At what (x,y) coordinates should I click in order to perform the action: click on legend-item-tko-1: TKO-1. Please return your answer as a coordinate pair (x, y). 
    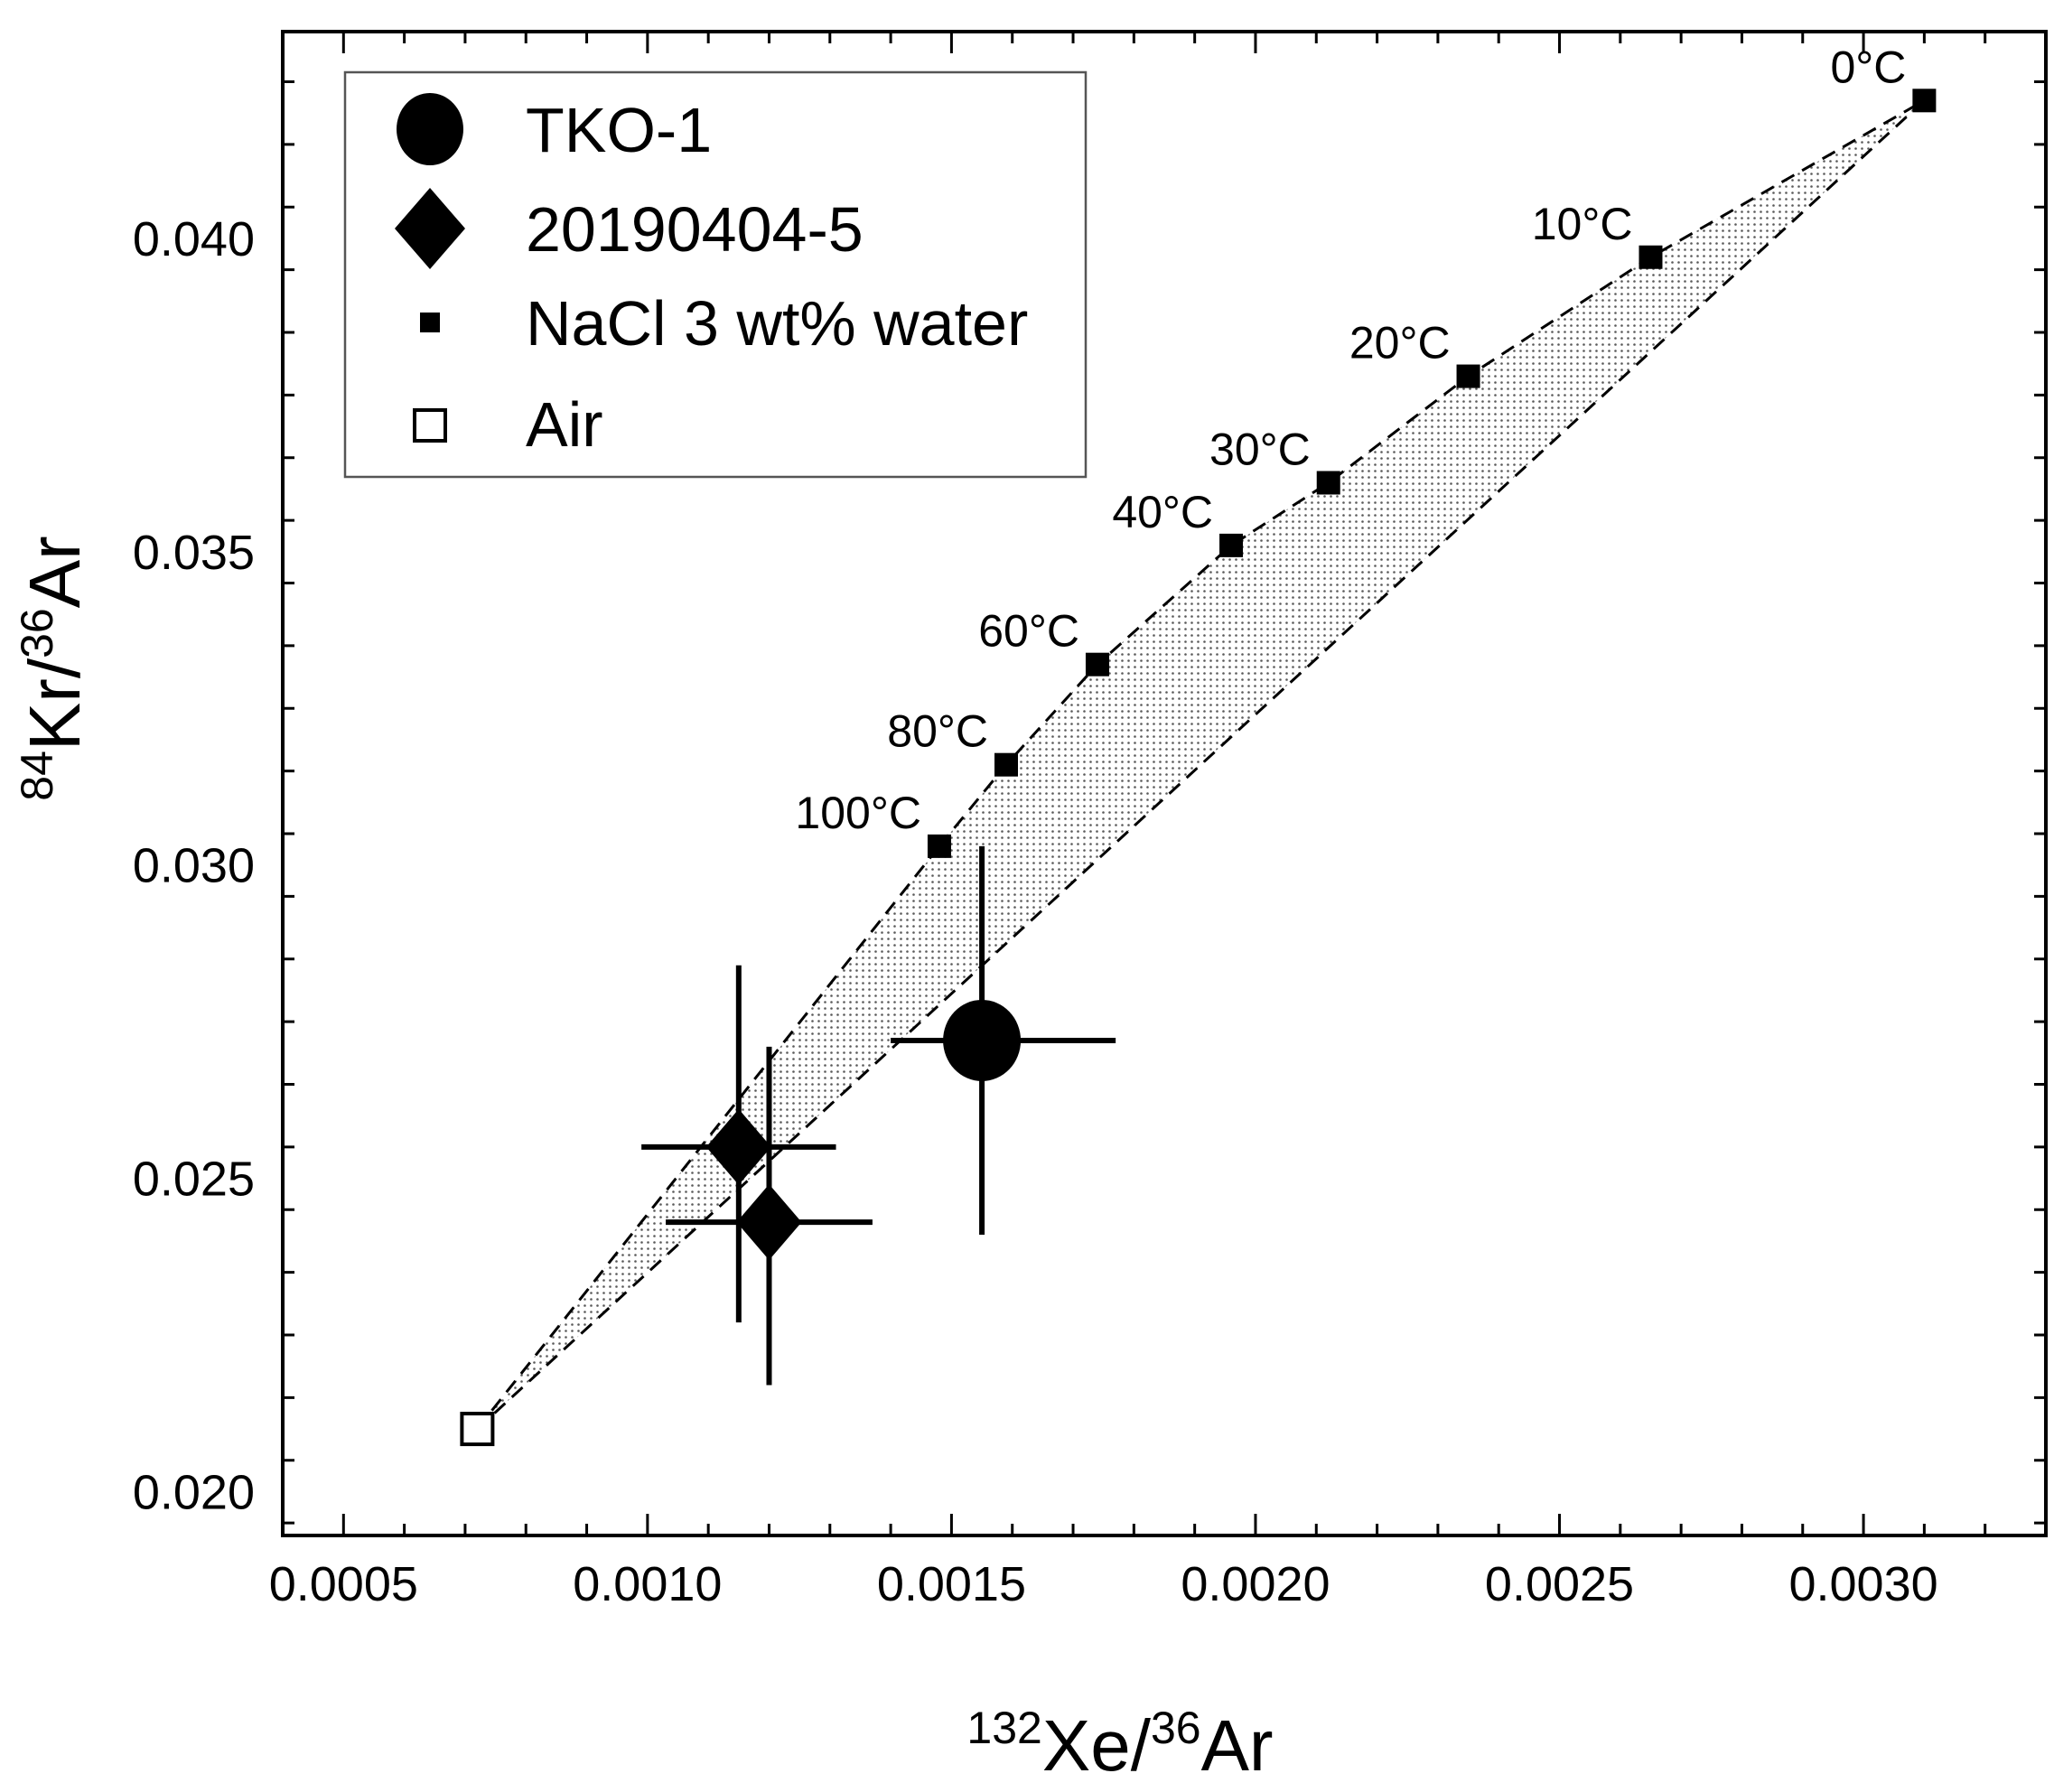
    Looking at the image, I should click on (554, 129).